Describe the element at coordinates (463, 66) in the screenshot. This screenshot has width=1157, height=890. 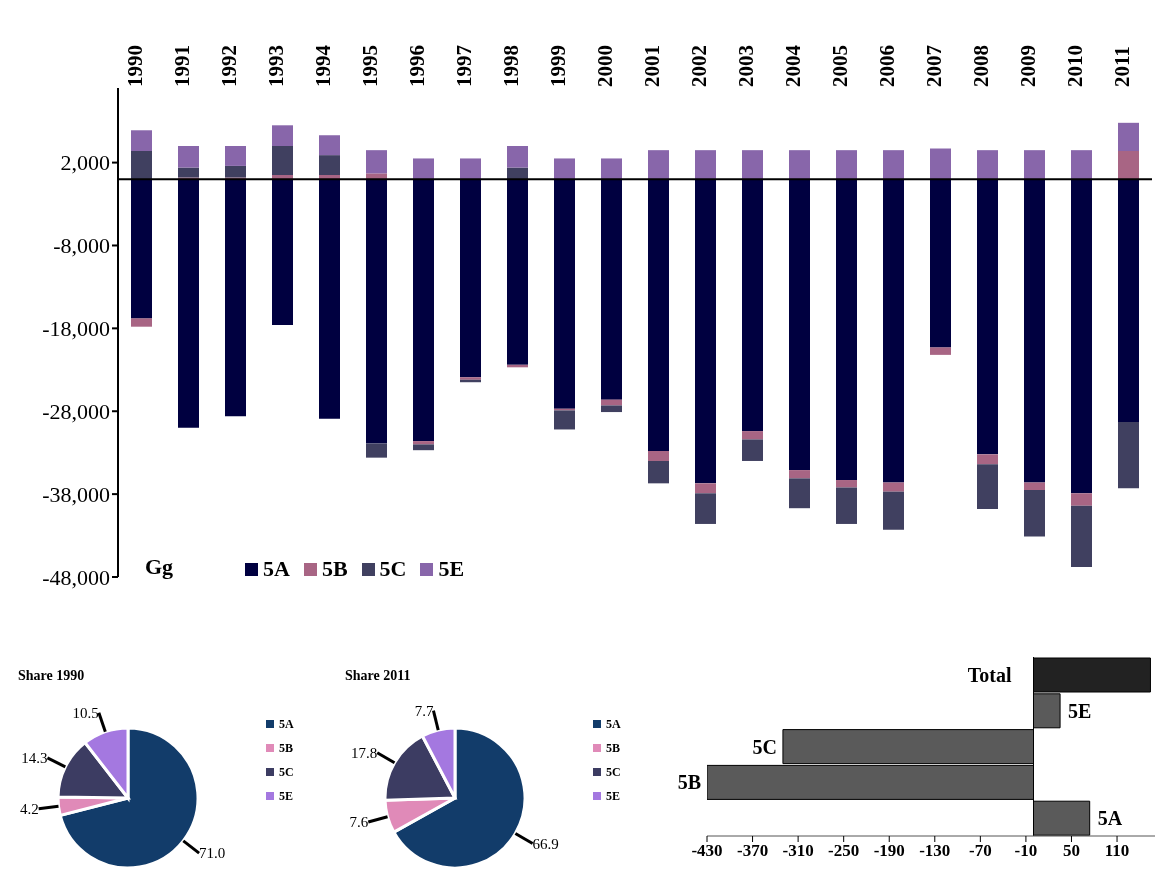
I see `x-tick-label: 1997` at that location.